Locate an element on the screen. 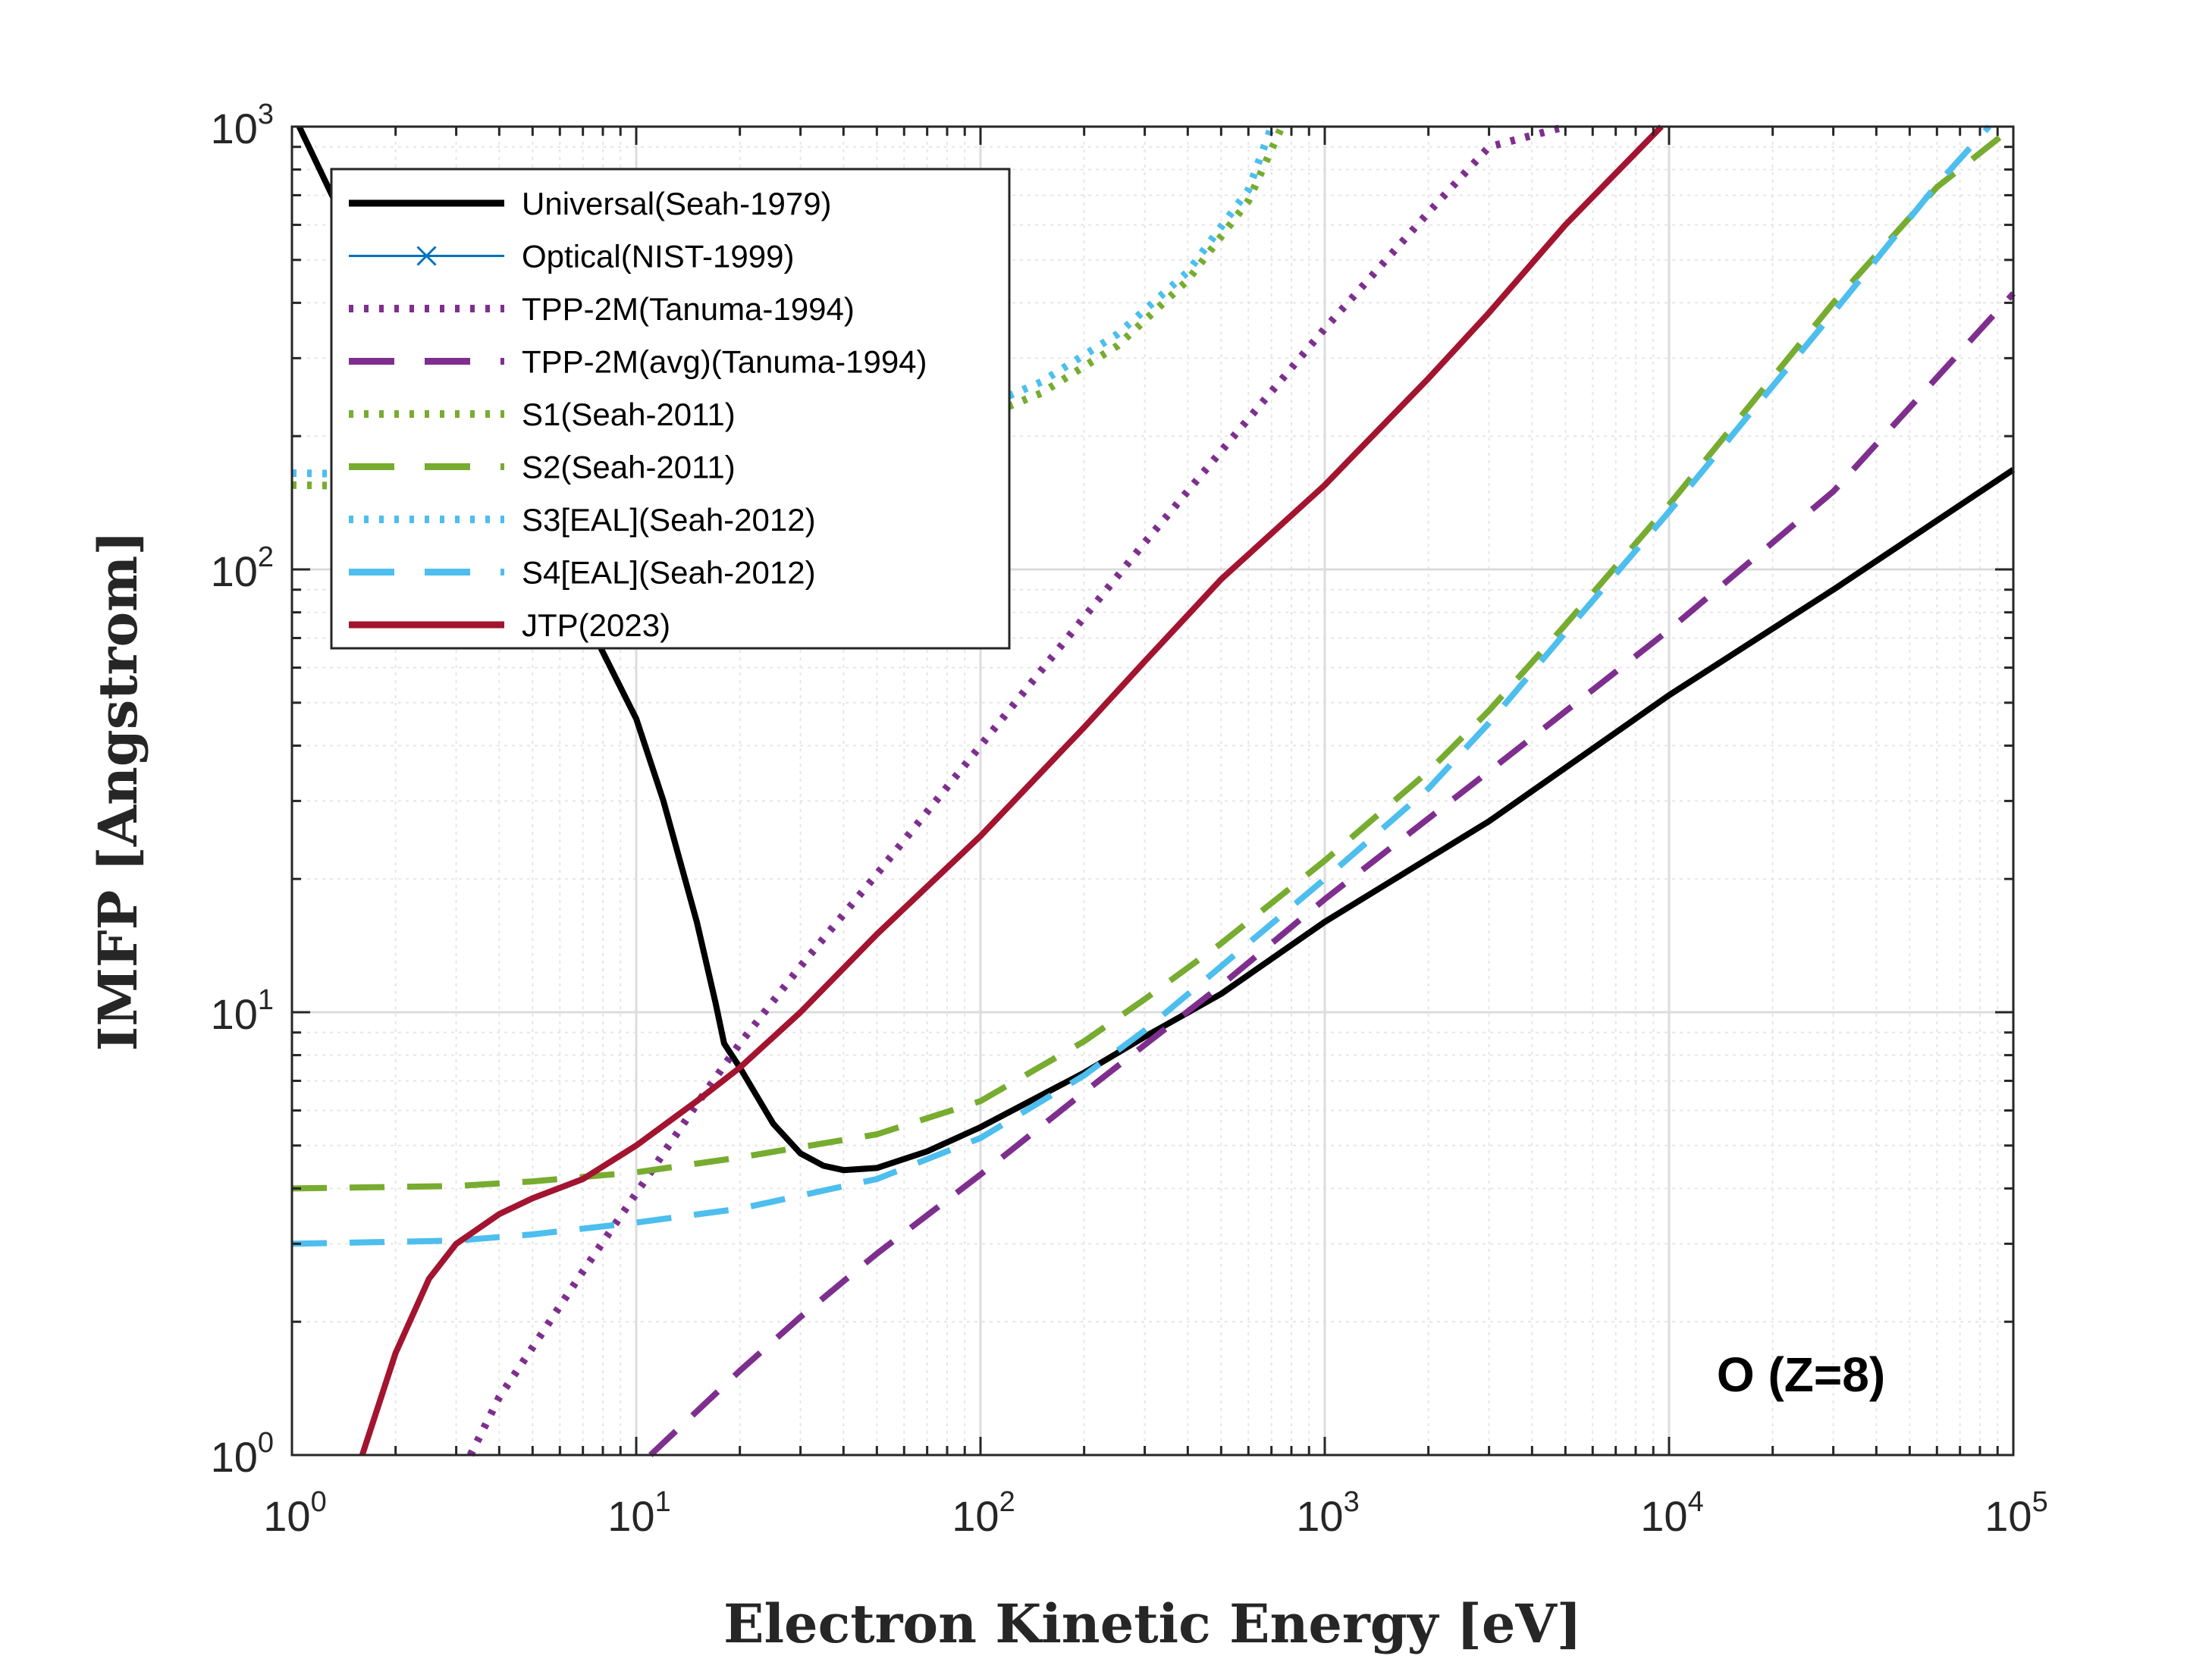 This screenshot has width=2212, height=1659. legend-label-4: S1(Seah-2011) is located at coordinates (629, 415).